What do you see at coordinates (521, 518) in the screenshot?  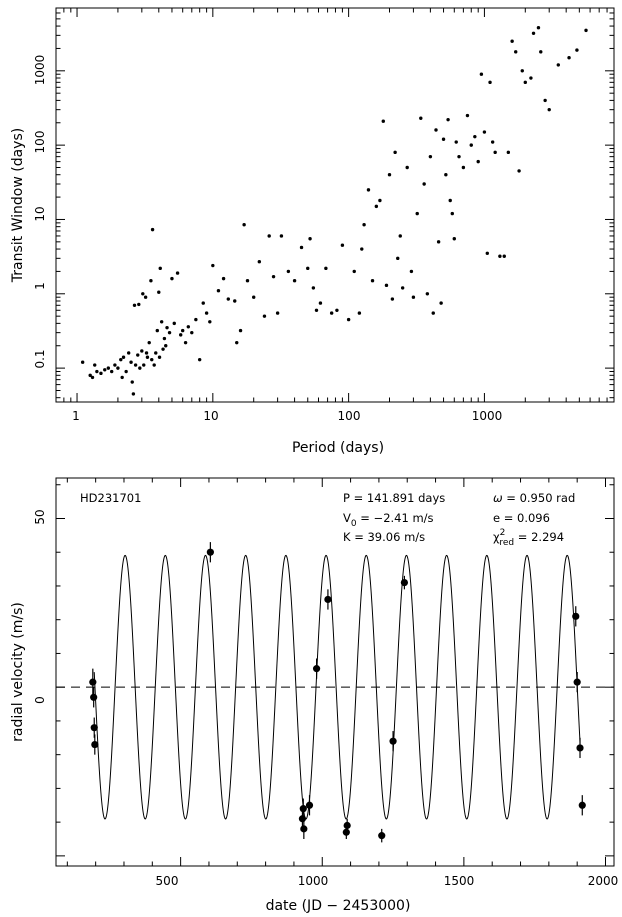 I see `eccentricity-param: e = 0.096` at bounding box center [521, 518].